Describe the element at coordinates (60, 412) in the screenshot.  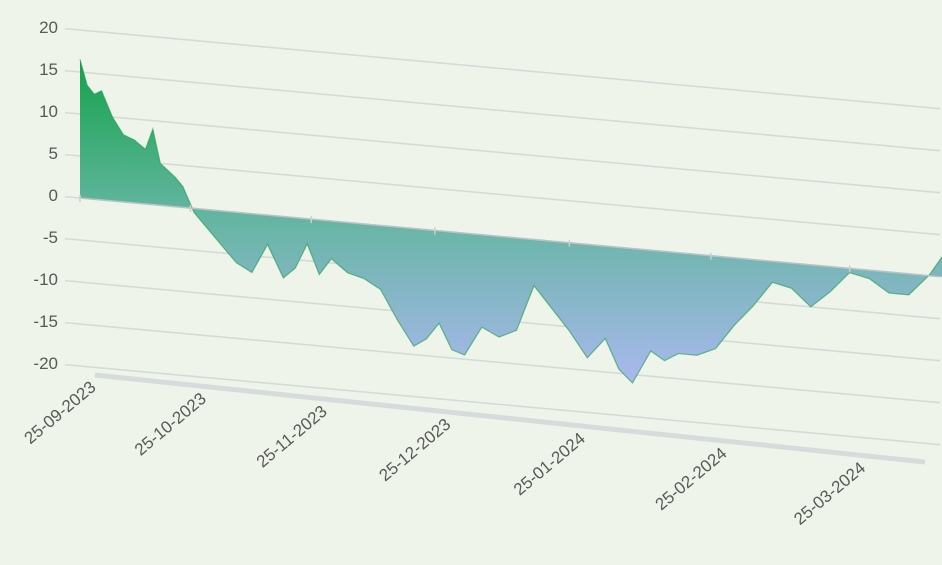
I see `x-tick-label: 25-09-2023` at that location.